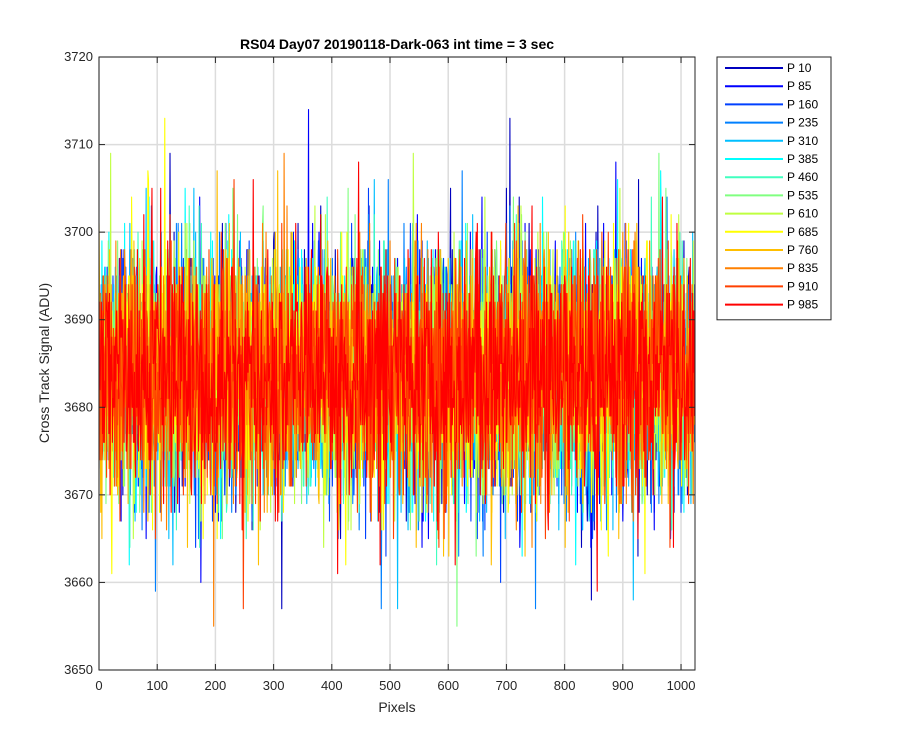 This screenshot has width=900, height=750. What do you see at coordinates (78, 494) in the screenshot?
I see `y-tick-label: 3670` at bounding box center [78, 494].